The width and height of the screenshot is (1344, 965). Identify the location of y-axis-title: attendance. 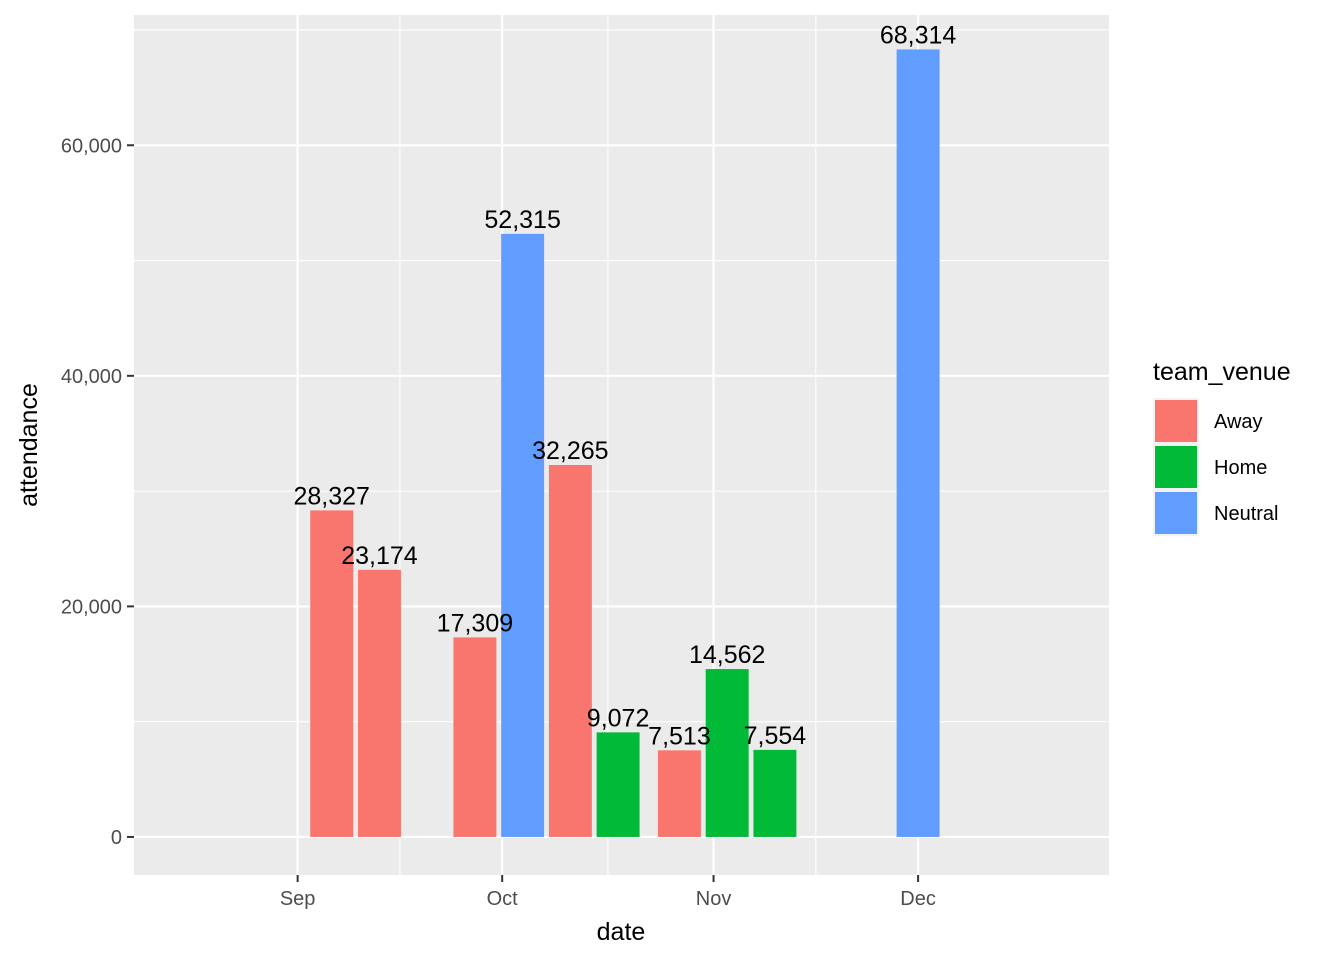
(29, 445).